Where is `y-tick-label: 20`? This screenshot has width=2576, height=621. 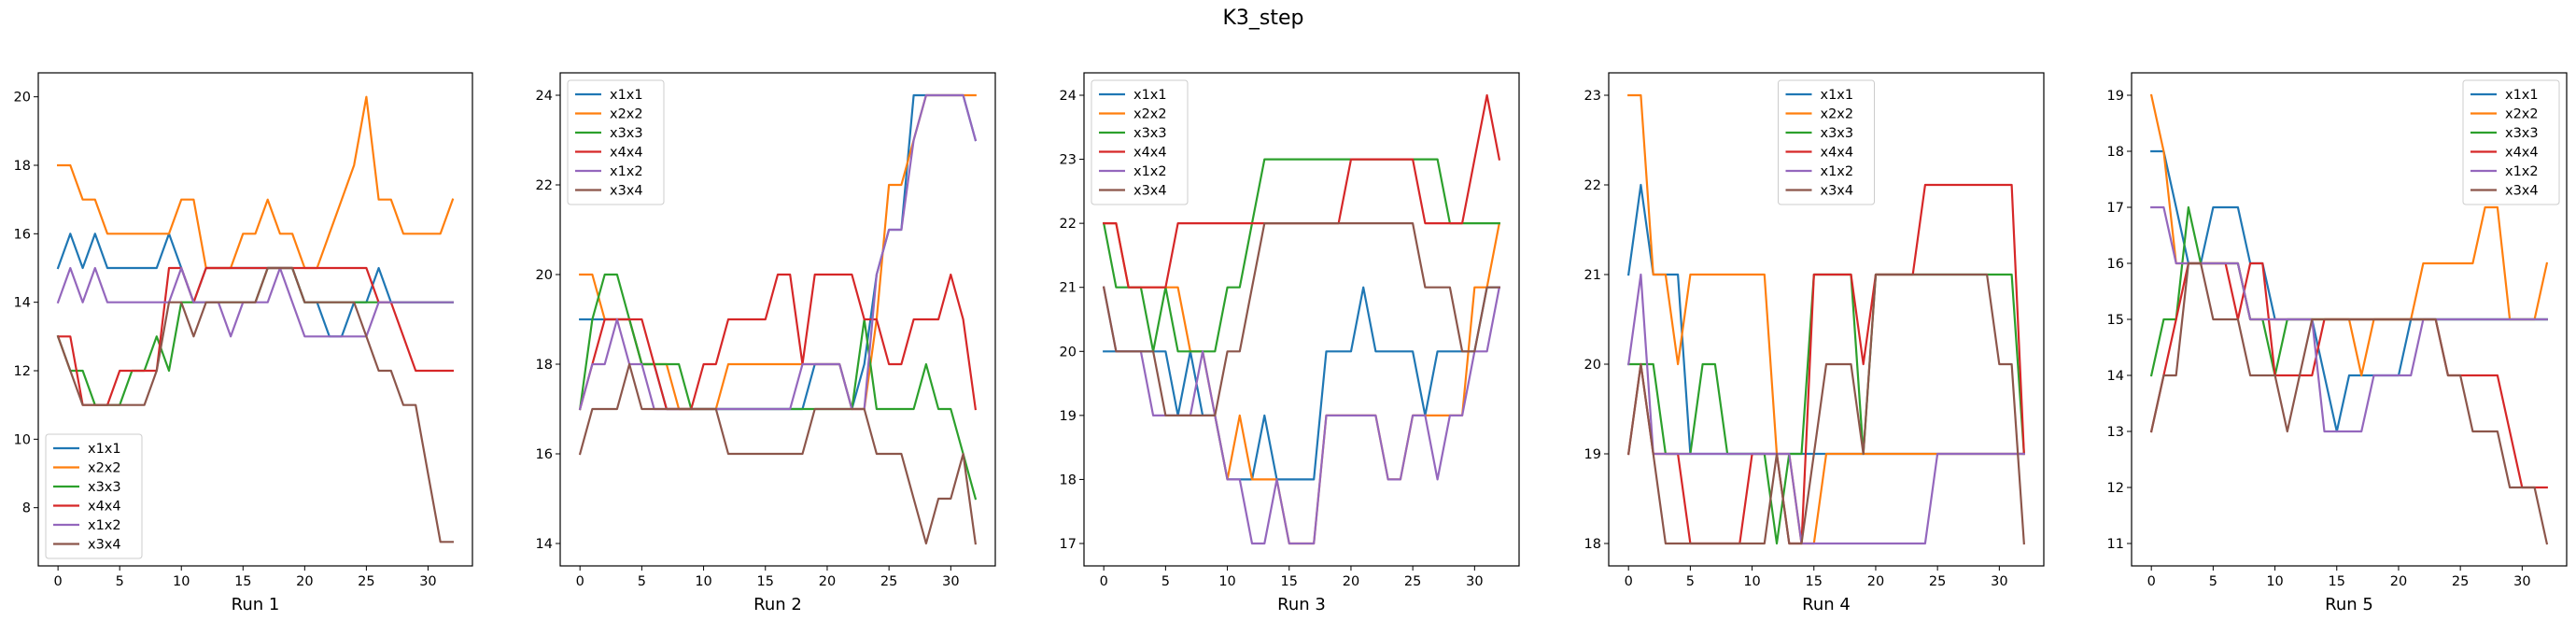
y-tick-label: 20 is located at coordinates (1069, 353).